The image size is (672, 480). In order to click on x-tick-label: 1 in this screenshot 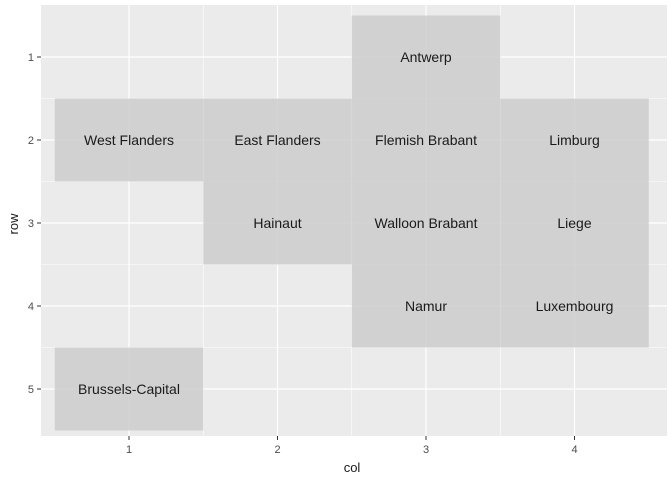, I will do `click(129, 450)`.